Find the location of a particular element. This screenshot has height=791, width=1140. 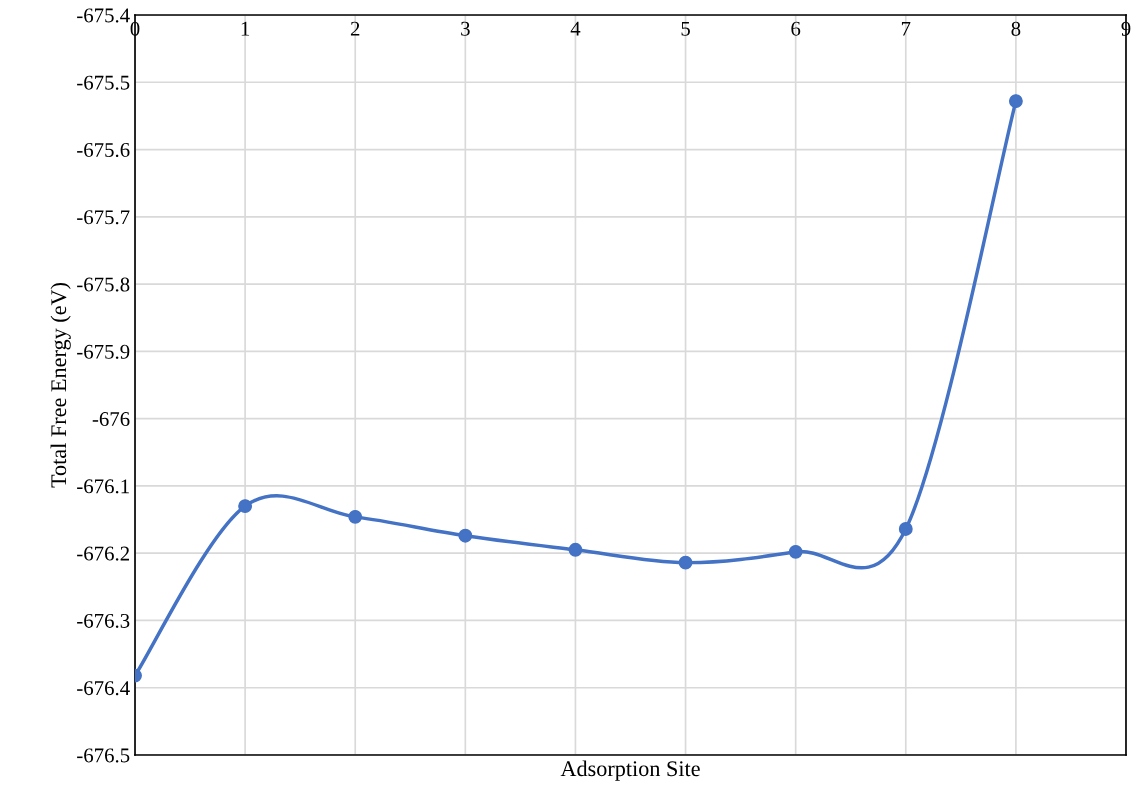

y-tick-label: -676.2 is located at coordinates (103, 553).